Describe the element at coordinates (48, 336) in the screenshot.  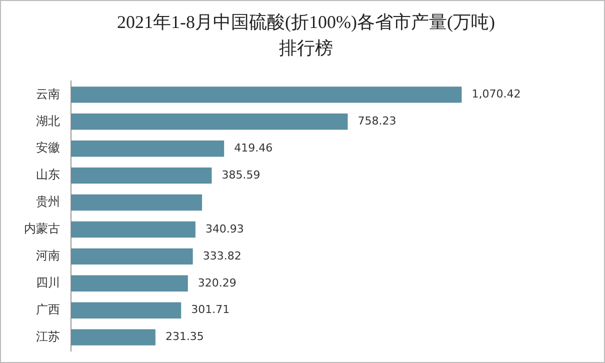
I see `y-tick-label: 江苏` at that location.